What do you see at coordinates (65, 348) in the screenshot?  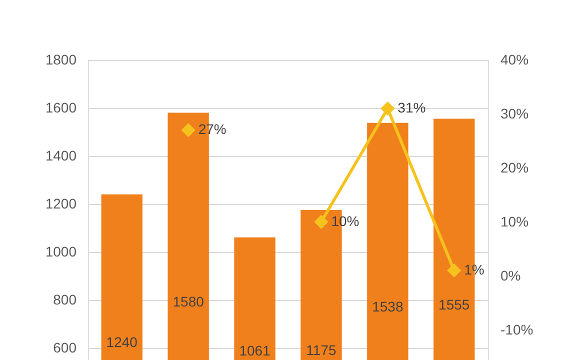 I see `y-tick-label: 600` at bounding box center [65, 348].